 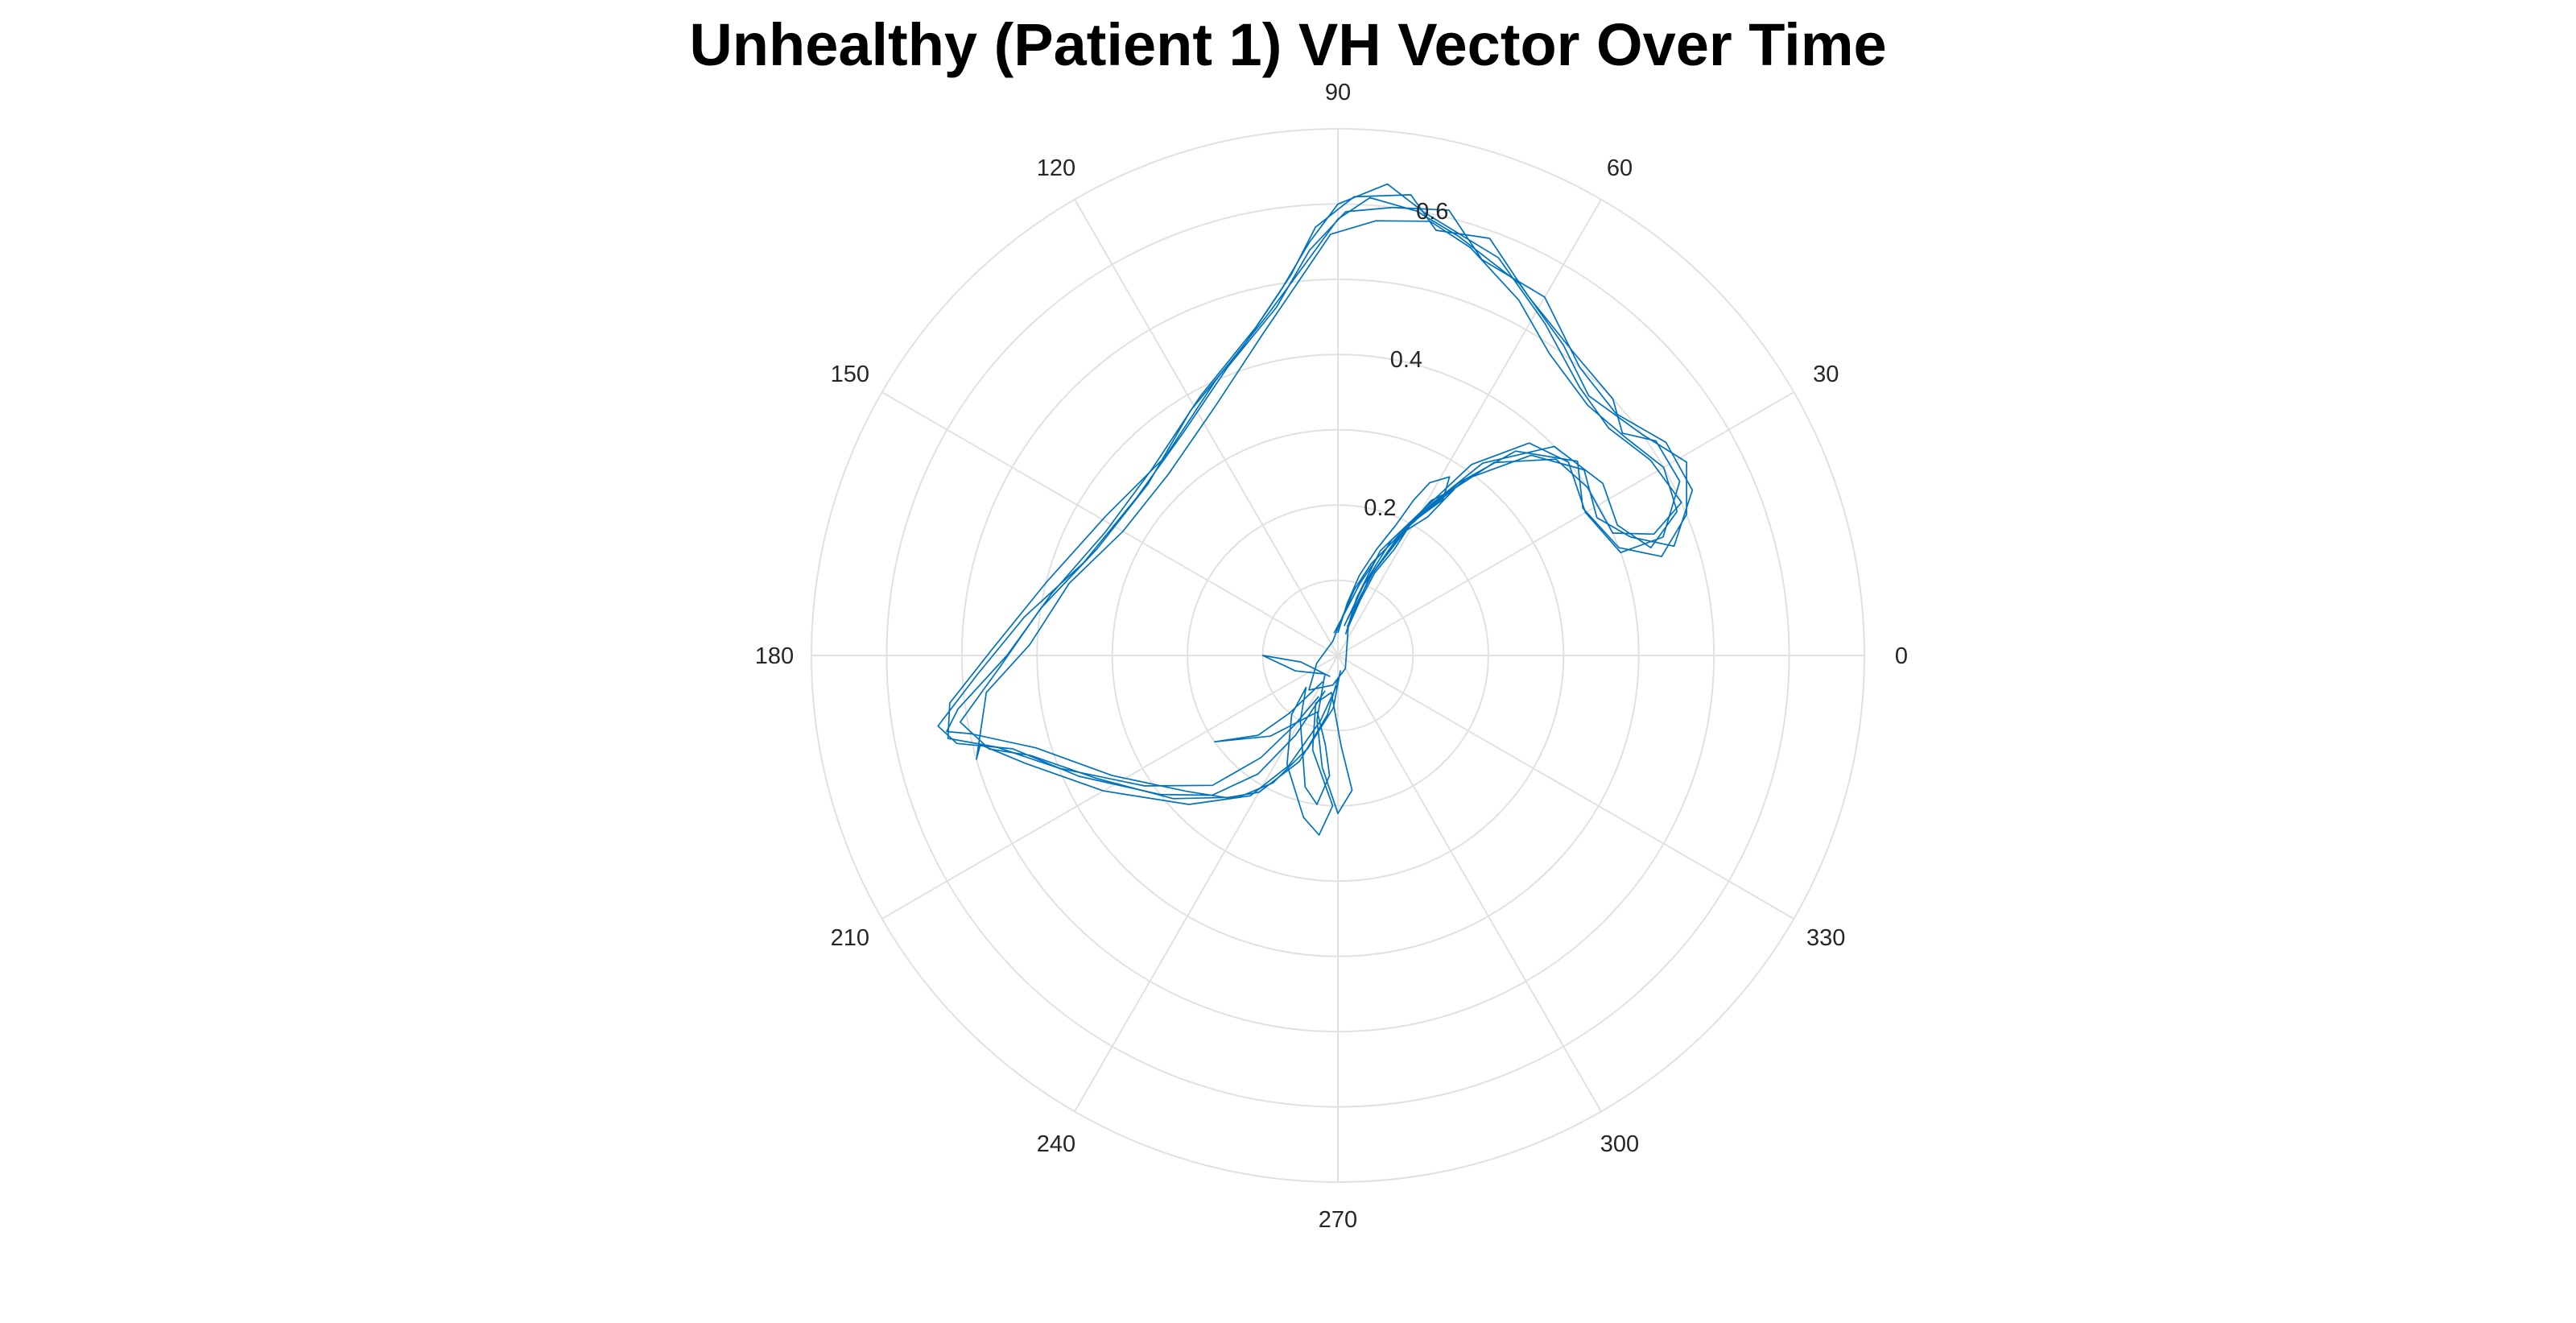 I want to click on angle-tick-label: 330, so click(x=1825, y=938).